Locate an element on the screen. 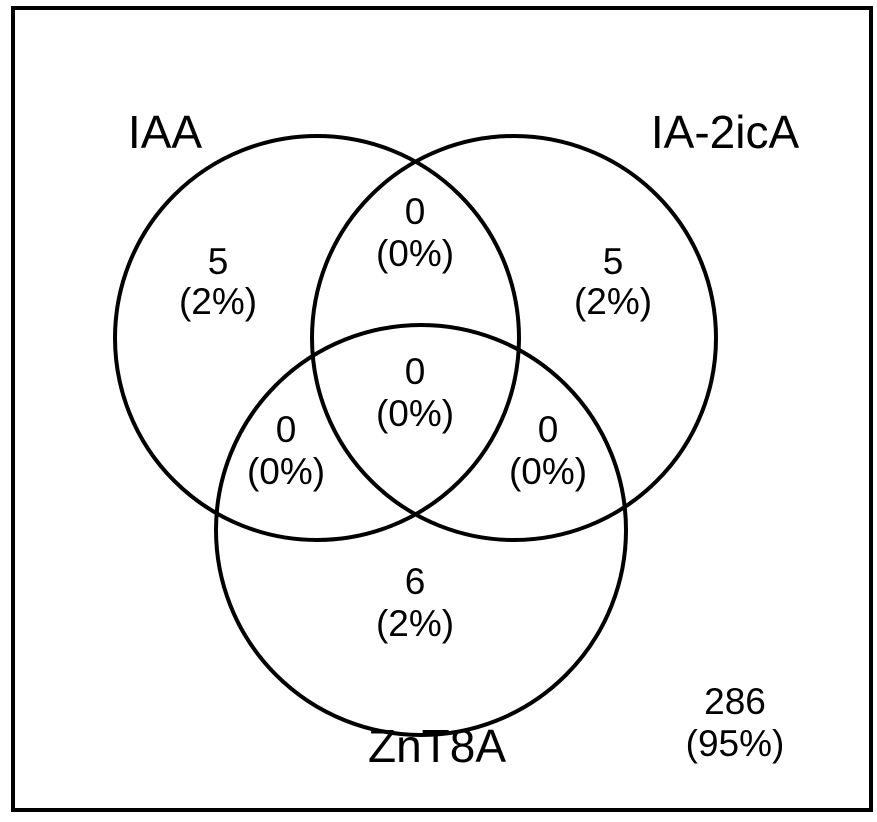 The width and height of the screenshot is (877, 822). set-label: ZnT8A is located at coordinates (437, 746).